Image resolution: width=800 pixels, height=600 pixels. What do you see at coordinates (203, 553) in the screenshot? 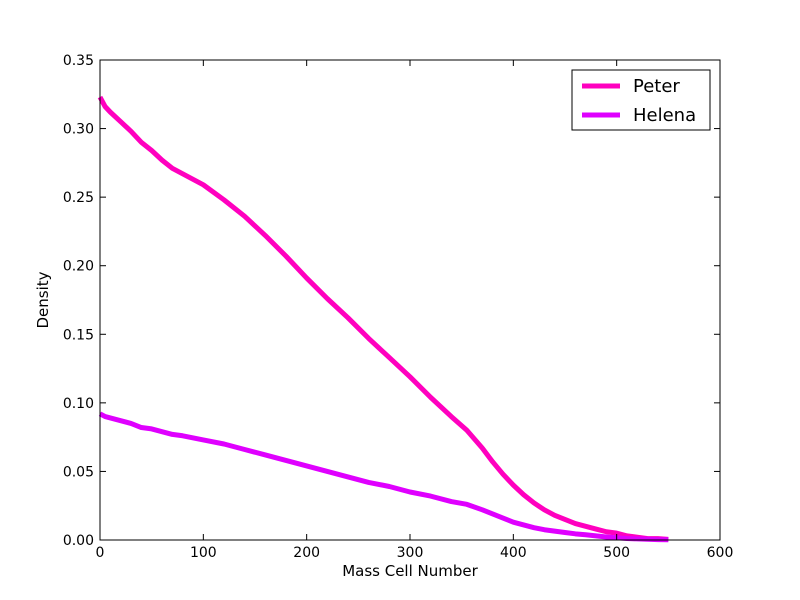
I see `x-tick-label: 100` at bounding box center [203, 553].